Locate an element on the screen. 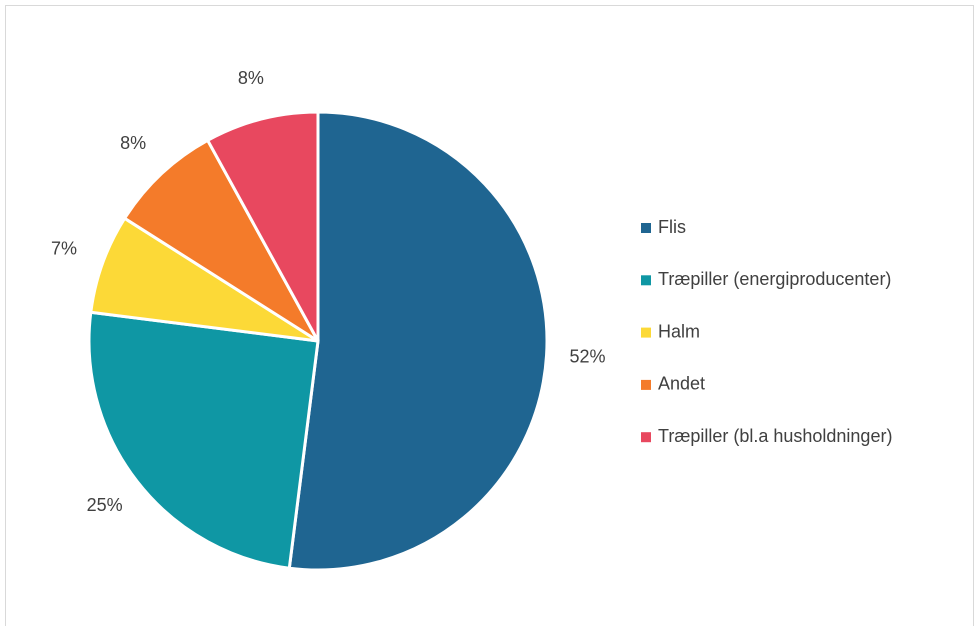 This screenshot has width=975, height=626. data-label: 7% is located at coordinates (64, 248).